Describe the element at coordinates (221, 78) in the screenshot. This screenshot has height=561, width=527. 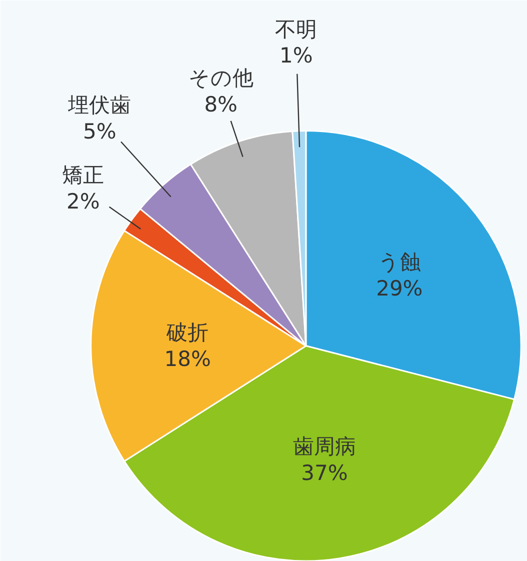
I see `slice-label: その他` at that location.